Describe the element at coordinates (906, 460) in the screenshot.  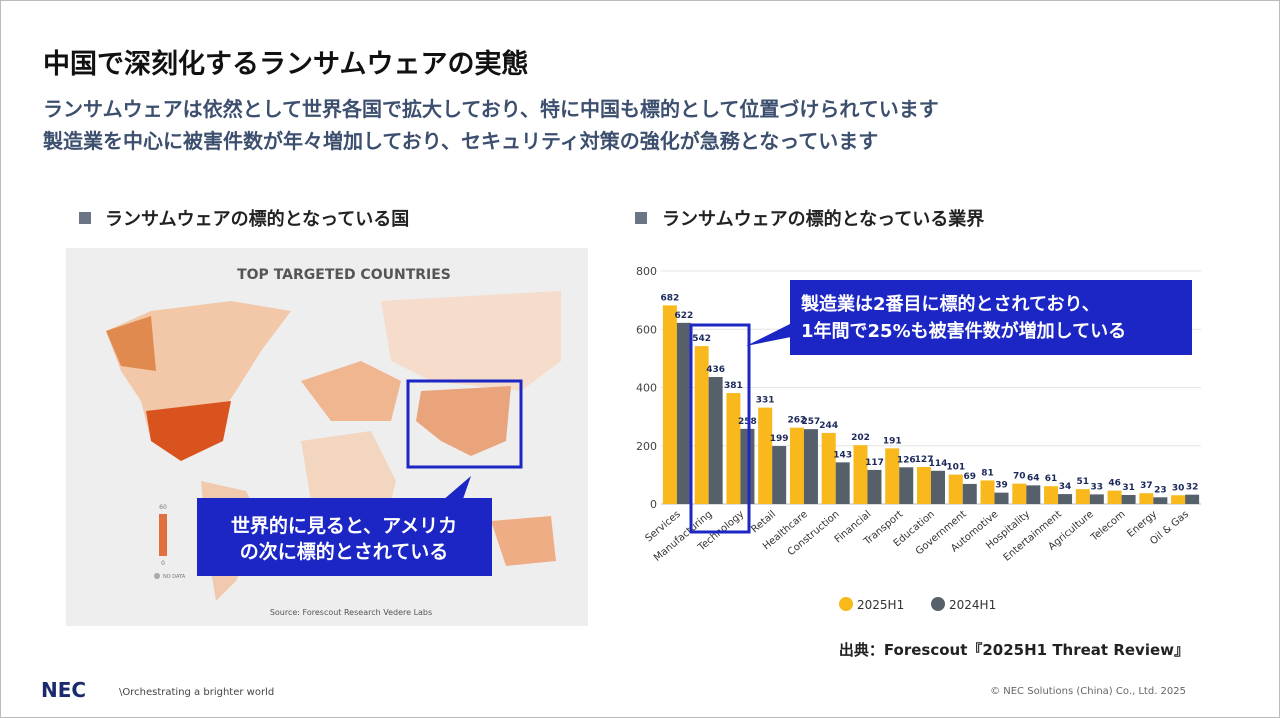
I see `value-label: 126` at that location.